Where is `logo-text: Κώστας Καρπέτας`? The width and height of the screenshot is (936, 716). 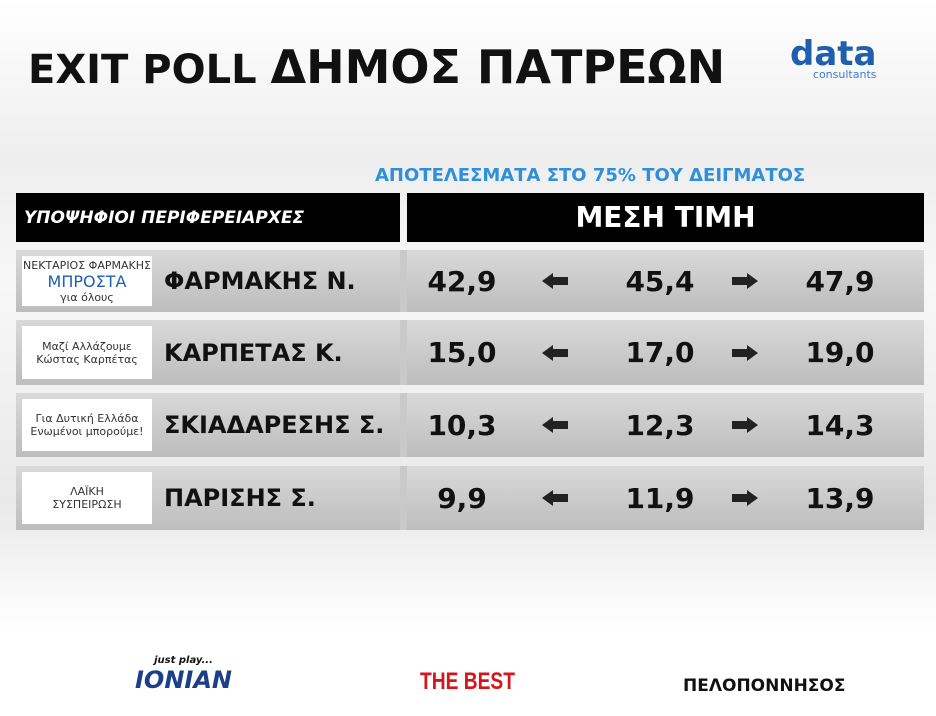 logo-text: Κώστας Καρπέτας is located at coordinates (87, 359).